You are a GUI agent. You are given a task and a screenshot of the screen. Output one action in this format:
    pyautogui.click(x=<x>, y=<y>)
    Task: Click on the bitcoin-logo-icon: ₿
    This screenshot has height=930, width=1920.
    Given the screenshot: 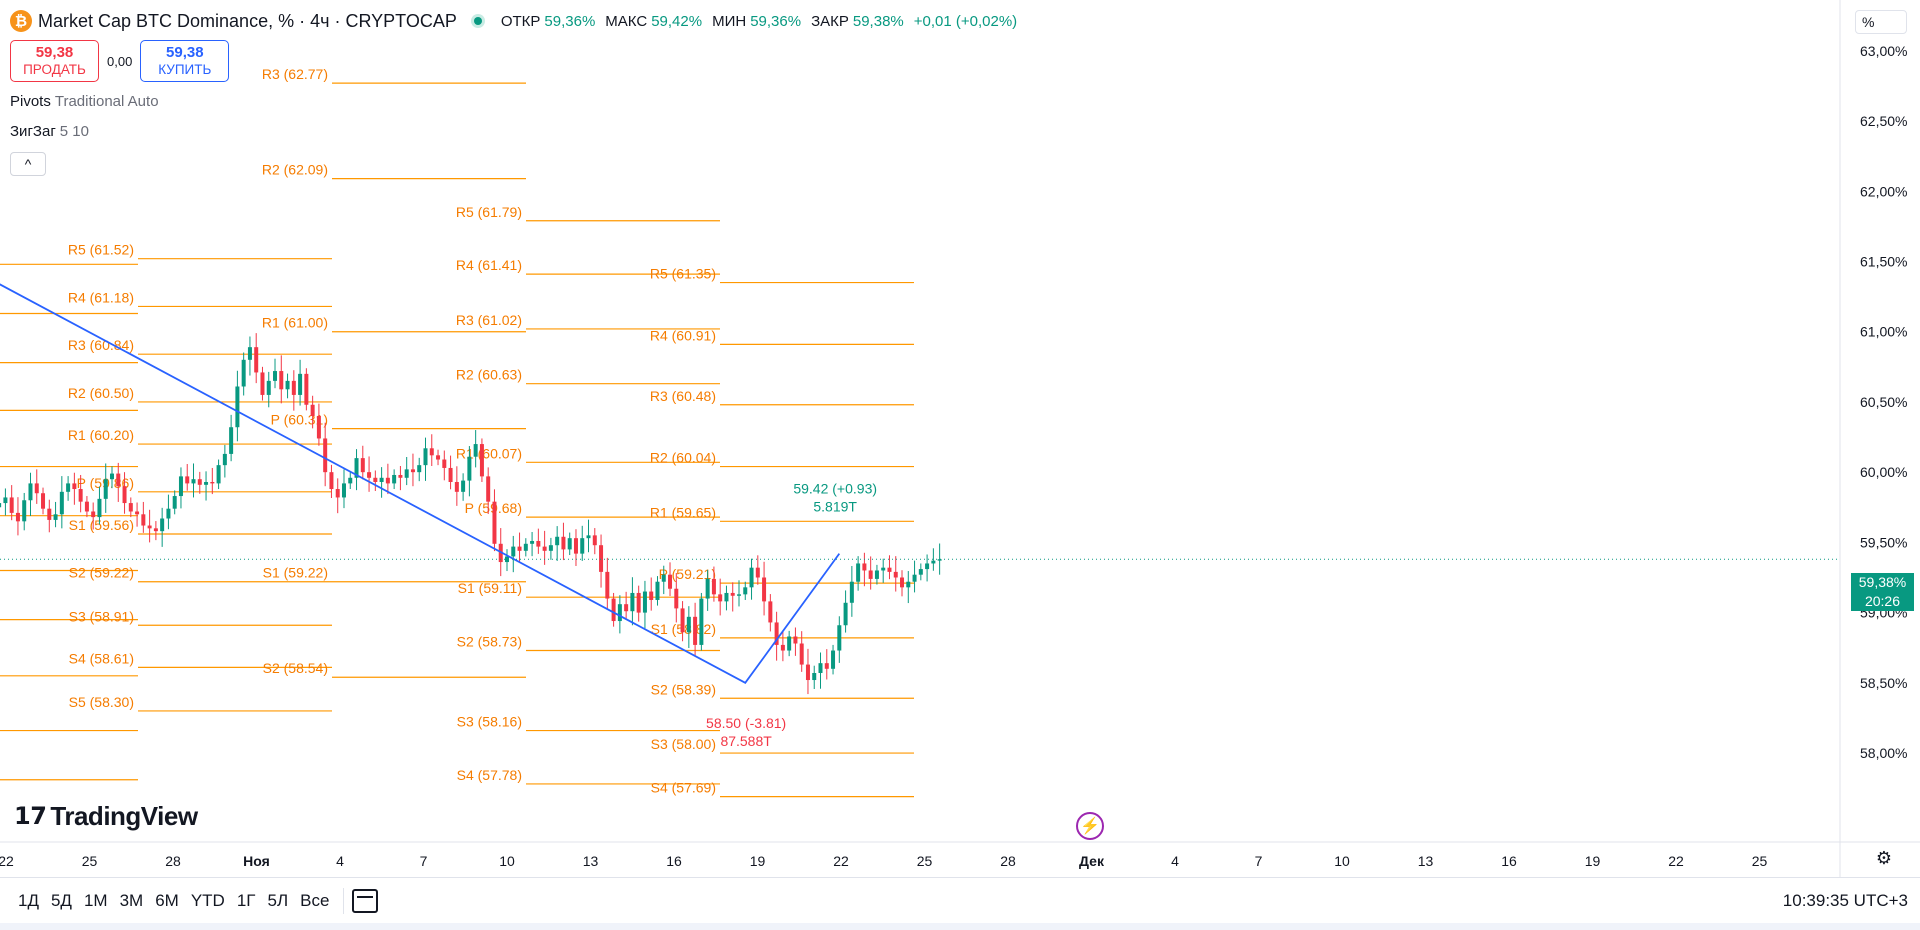 What is the action you would take?
    pyautogui.click(x=21, y=21)
    